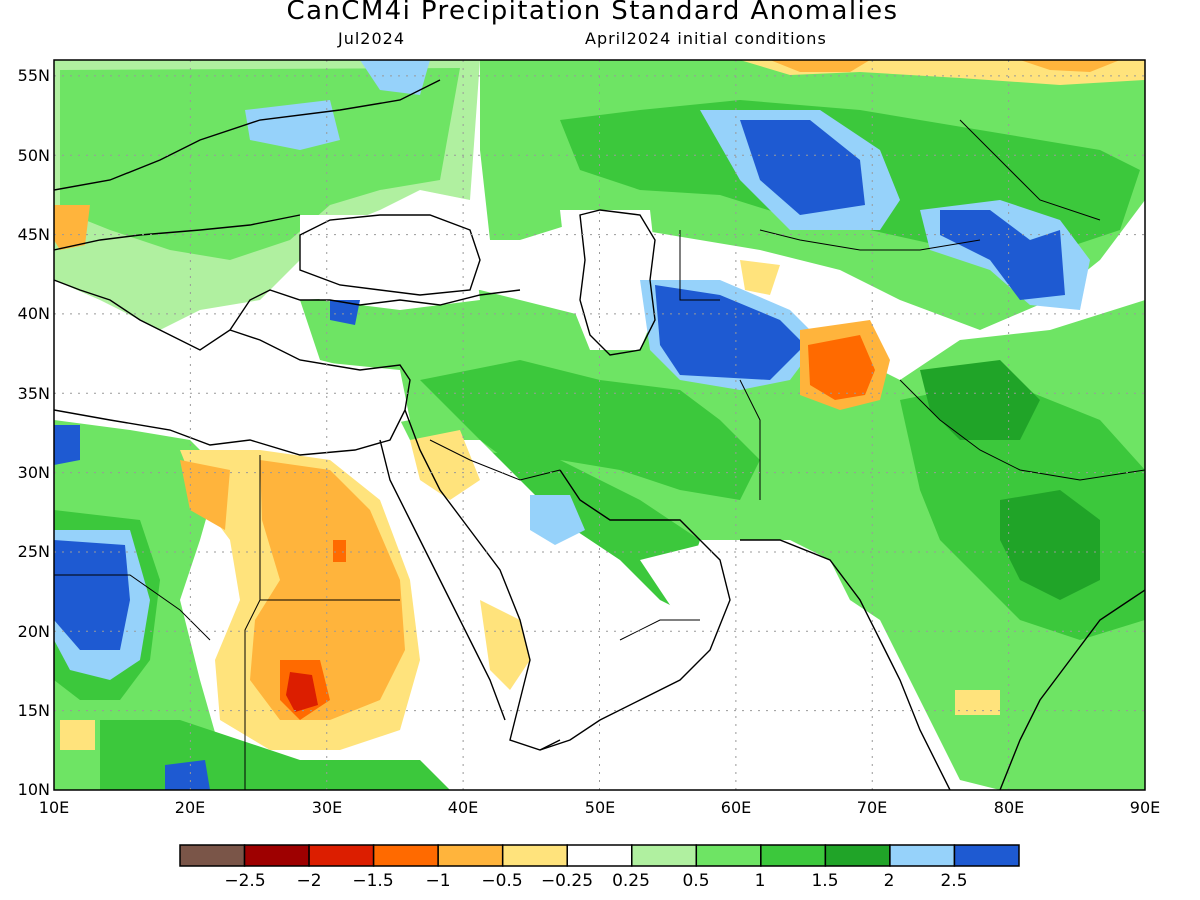 This screenshot has height=900, width=1200. I want to click on colorbar-label: 1.5, so click(824, 881).